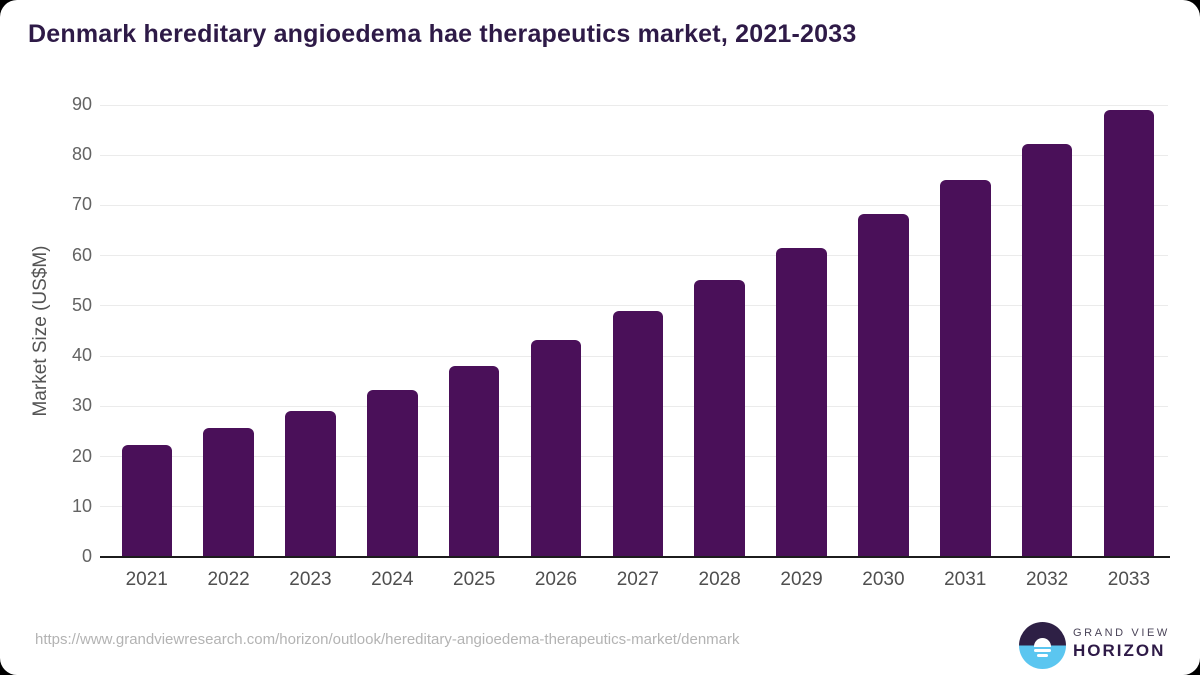  Describe the element at coordinates (40, 331) in the screenshot. I see `y-axis-title: Market Size (US$M)` at that location.